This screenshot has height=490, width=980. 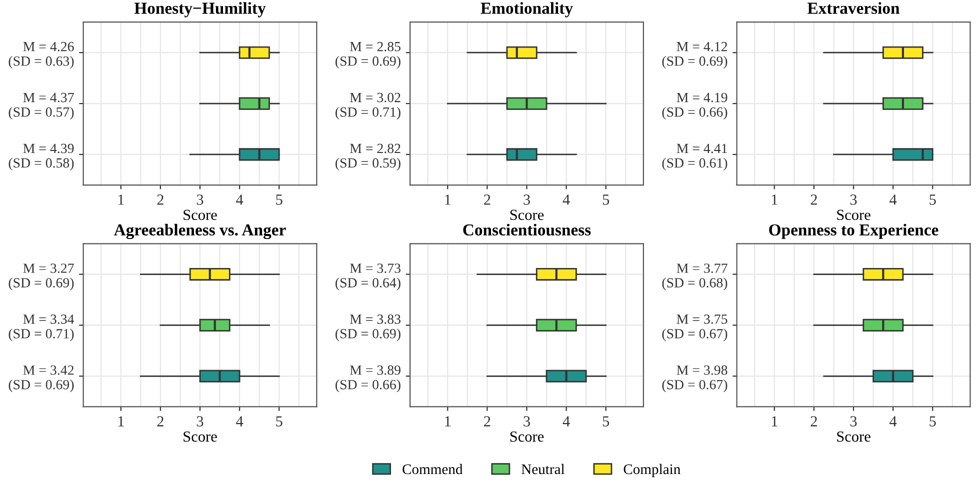 I want to click on y-tick-label: M = 4.26 (SD = 0.63), so click(x=41, y=55).